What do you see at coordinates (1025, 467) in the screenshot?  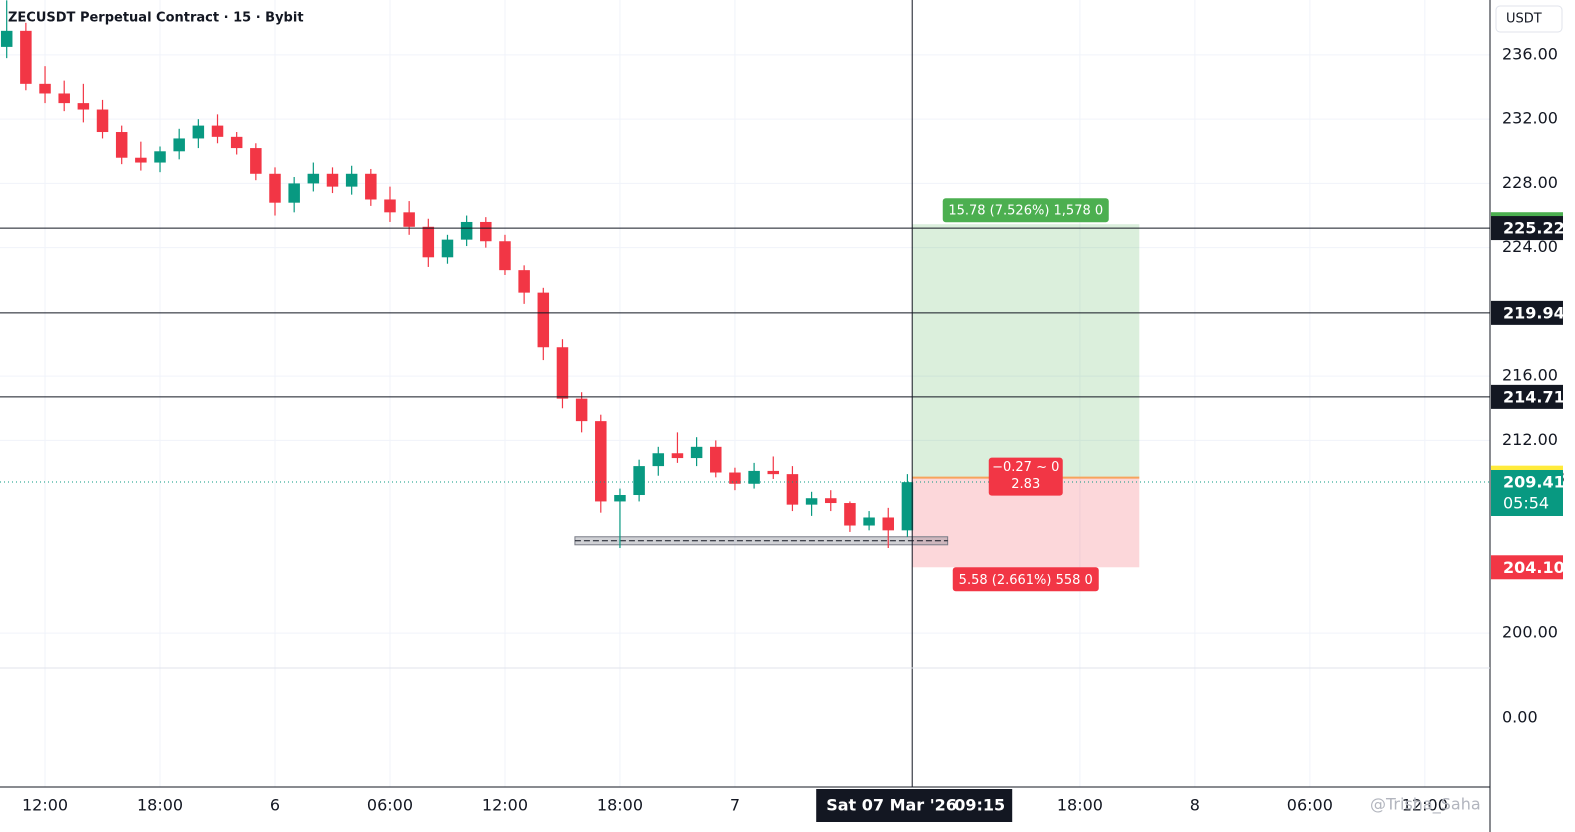 I see `pnl-label: −0.27 ~ 0` at bounding box center [1025, 467].